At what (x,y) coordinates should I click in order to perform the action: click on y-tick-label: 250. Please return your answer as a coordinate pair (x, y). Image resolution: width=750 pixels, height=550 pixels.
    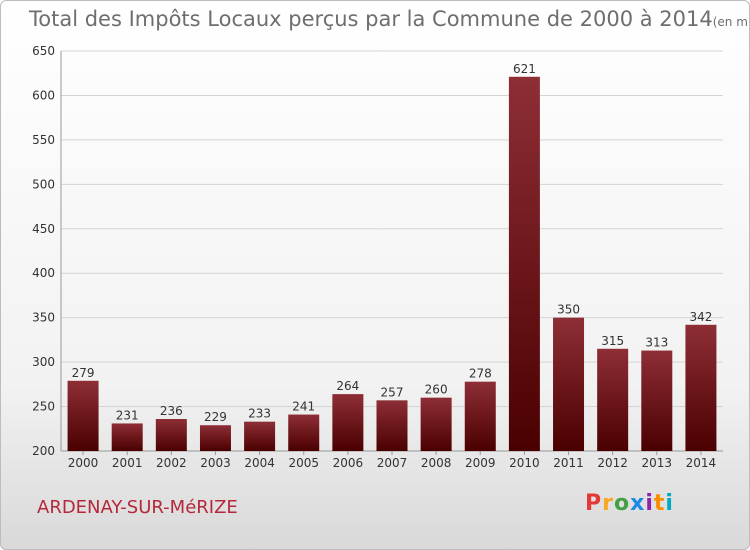
    Looking at the image, I should click on (43, 407).